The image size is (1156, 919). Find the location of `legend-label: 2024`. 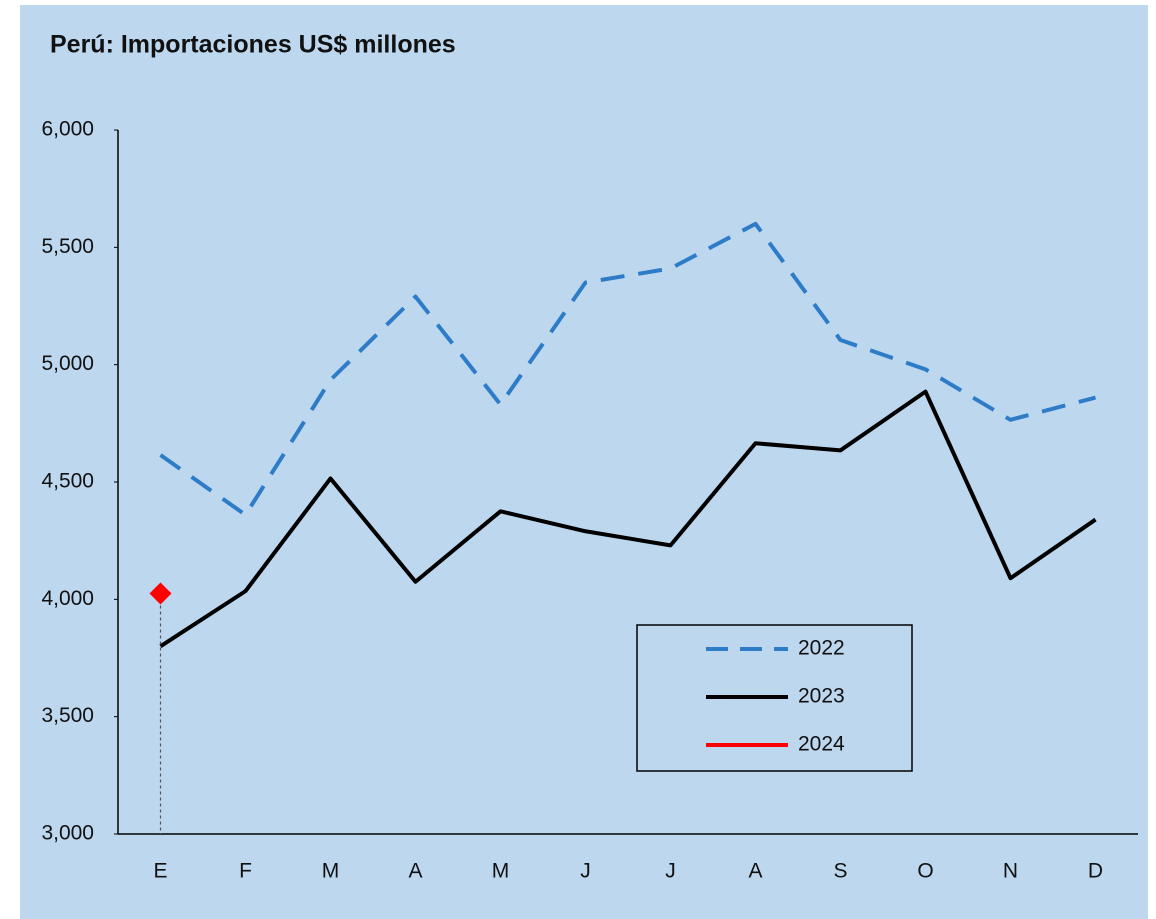

legend-label: 2024 is located at coordinates (821, 744).